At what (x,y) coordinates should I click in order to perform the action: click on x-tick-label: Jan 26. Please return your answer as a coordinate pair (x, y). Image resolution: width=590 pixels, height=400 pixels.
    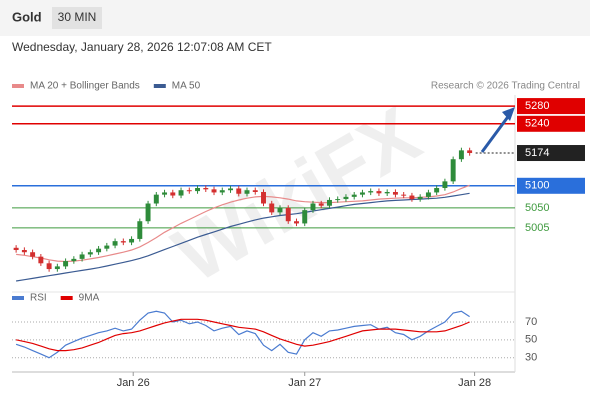
    Looking at the image, I should click on (133, 383).